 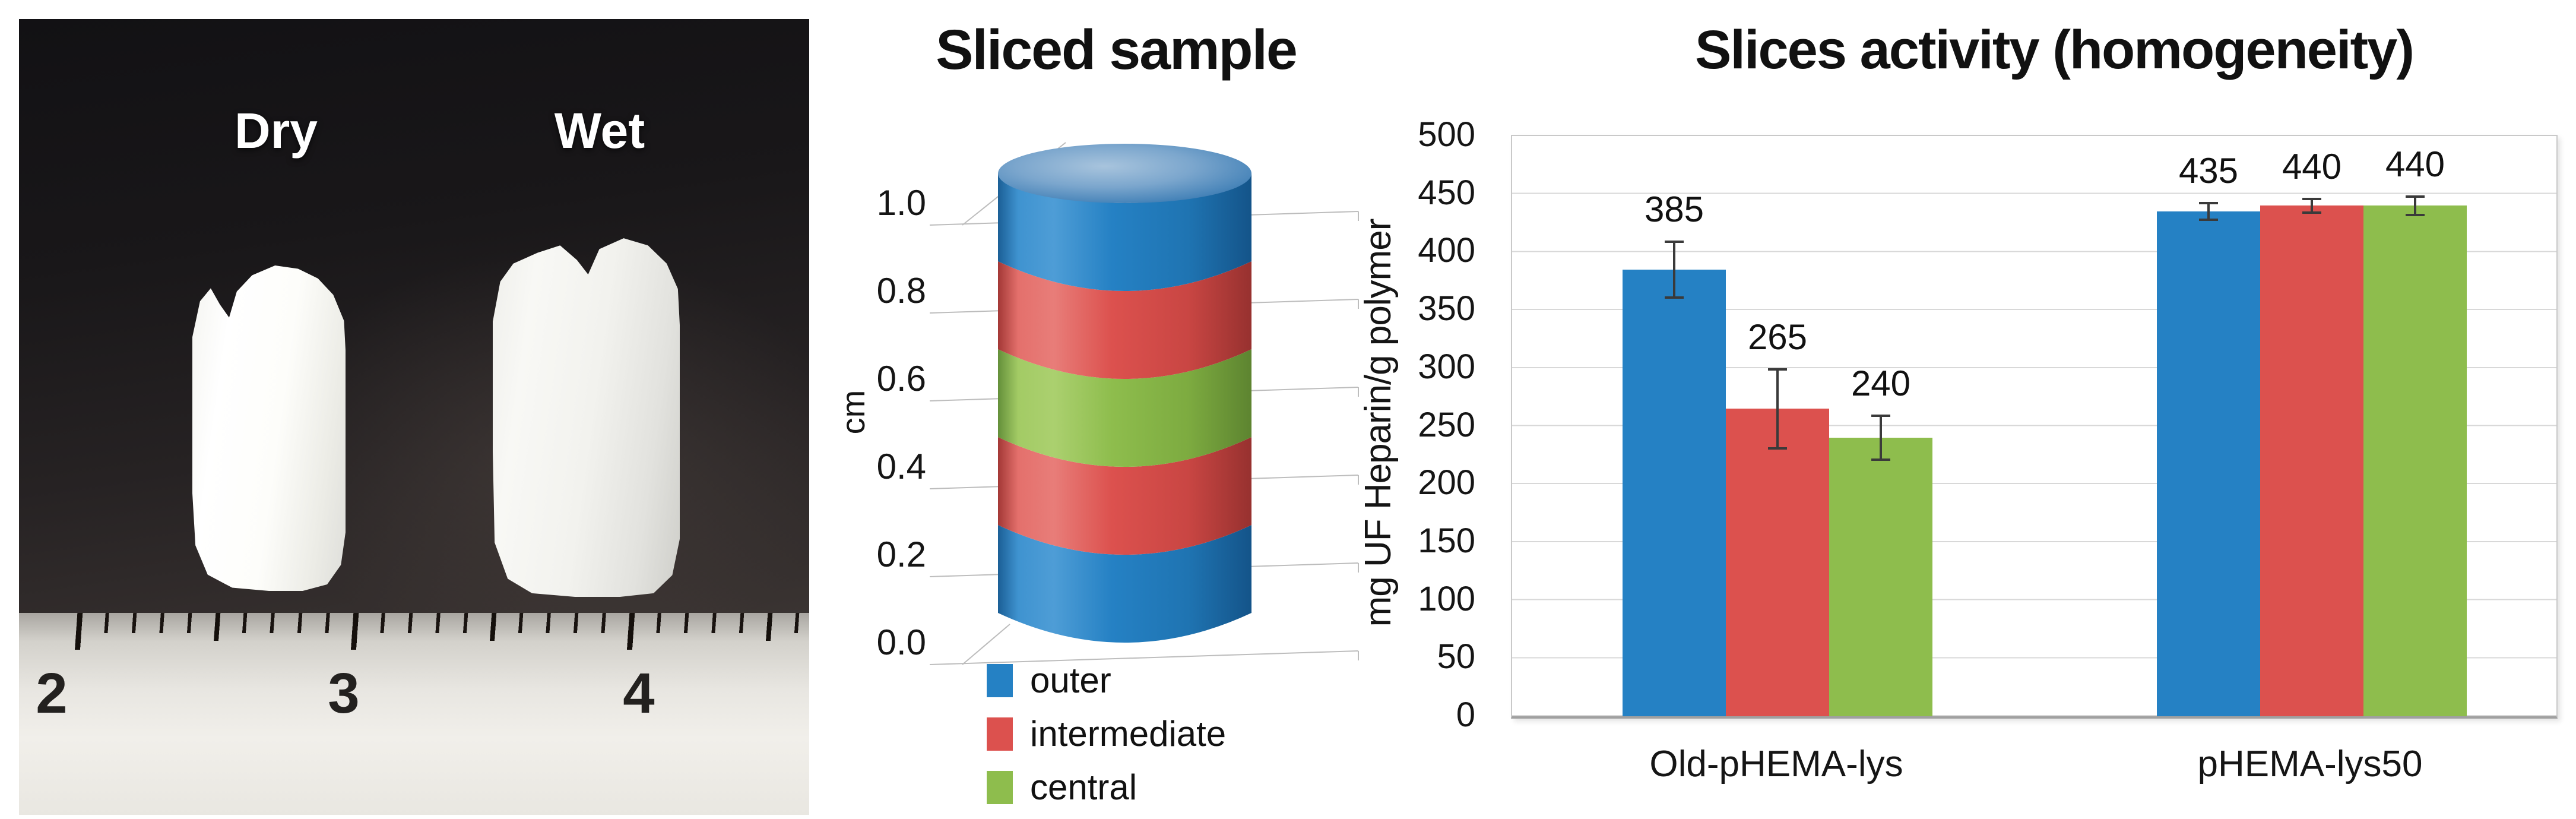 What do you see at coordinates (1466, 714) in the screenshot?
I see `y-tick-0: 0` at bounding box center [1466, 714].